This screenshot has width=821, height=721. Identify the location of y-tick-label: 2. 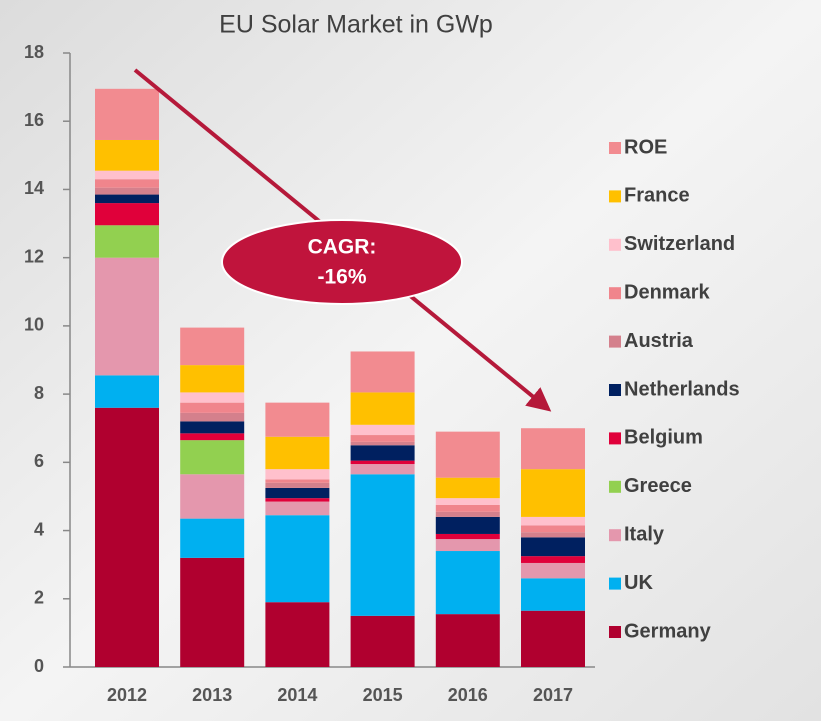
(39, 598).